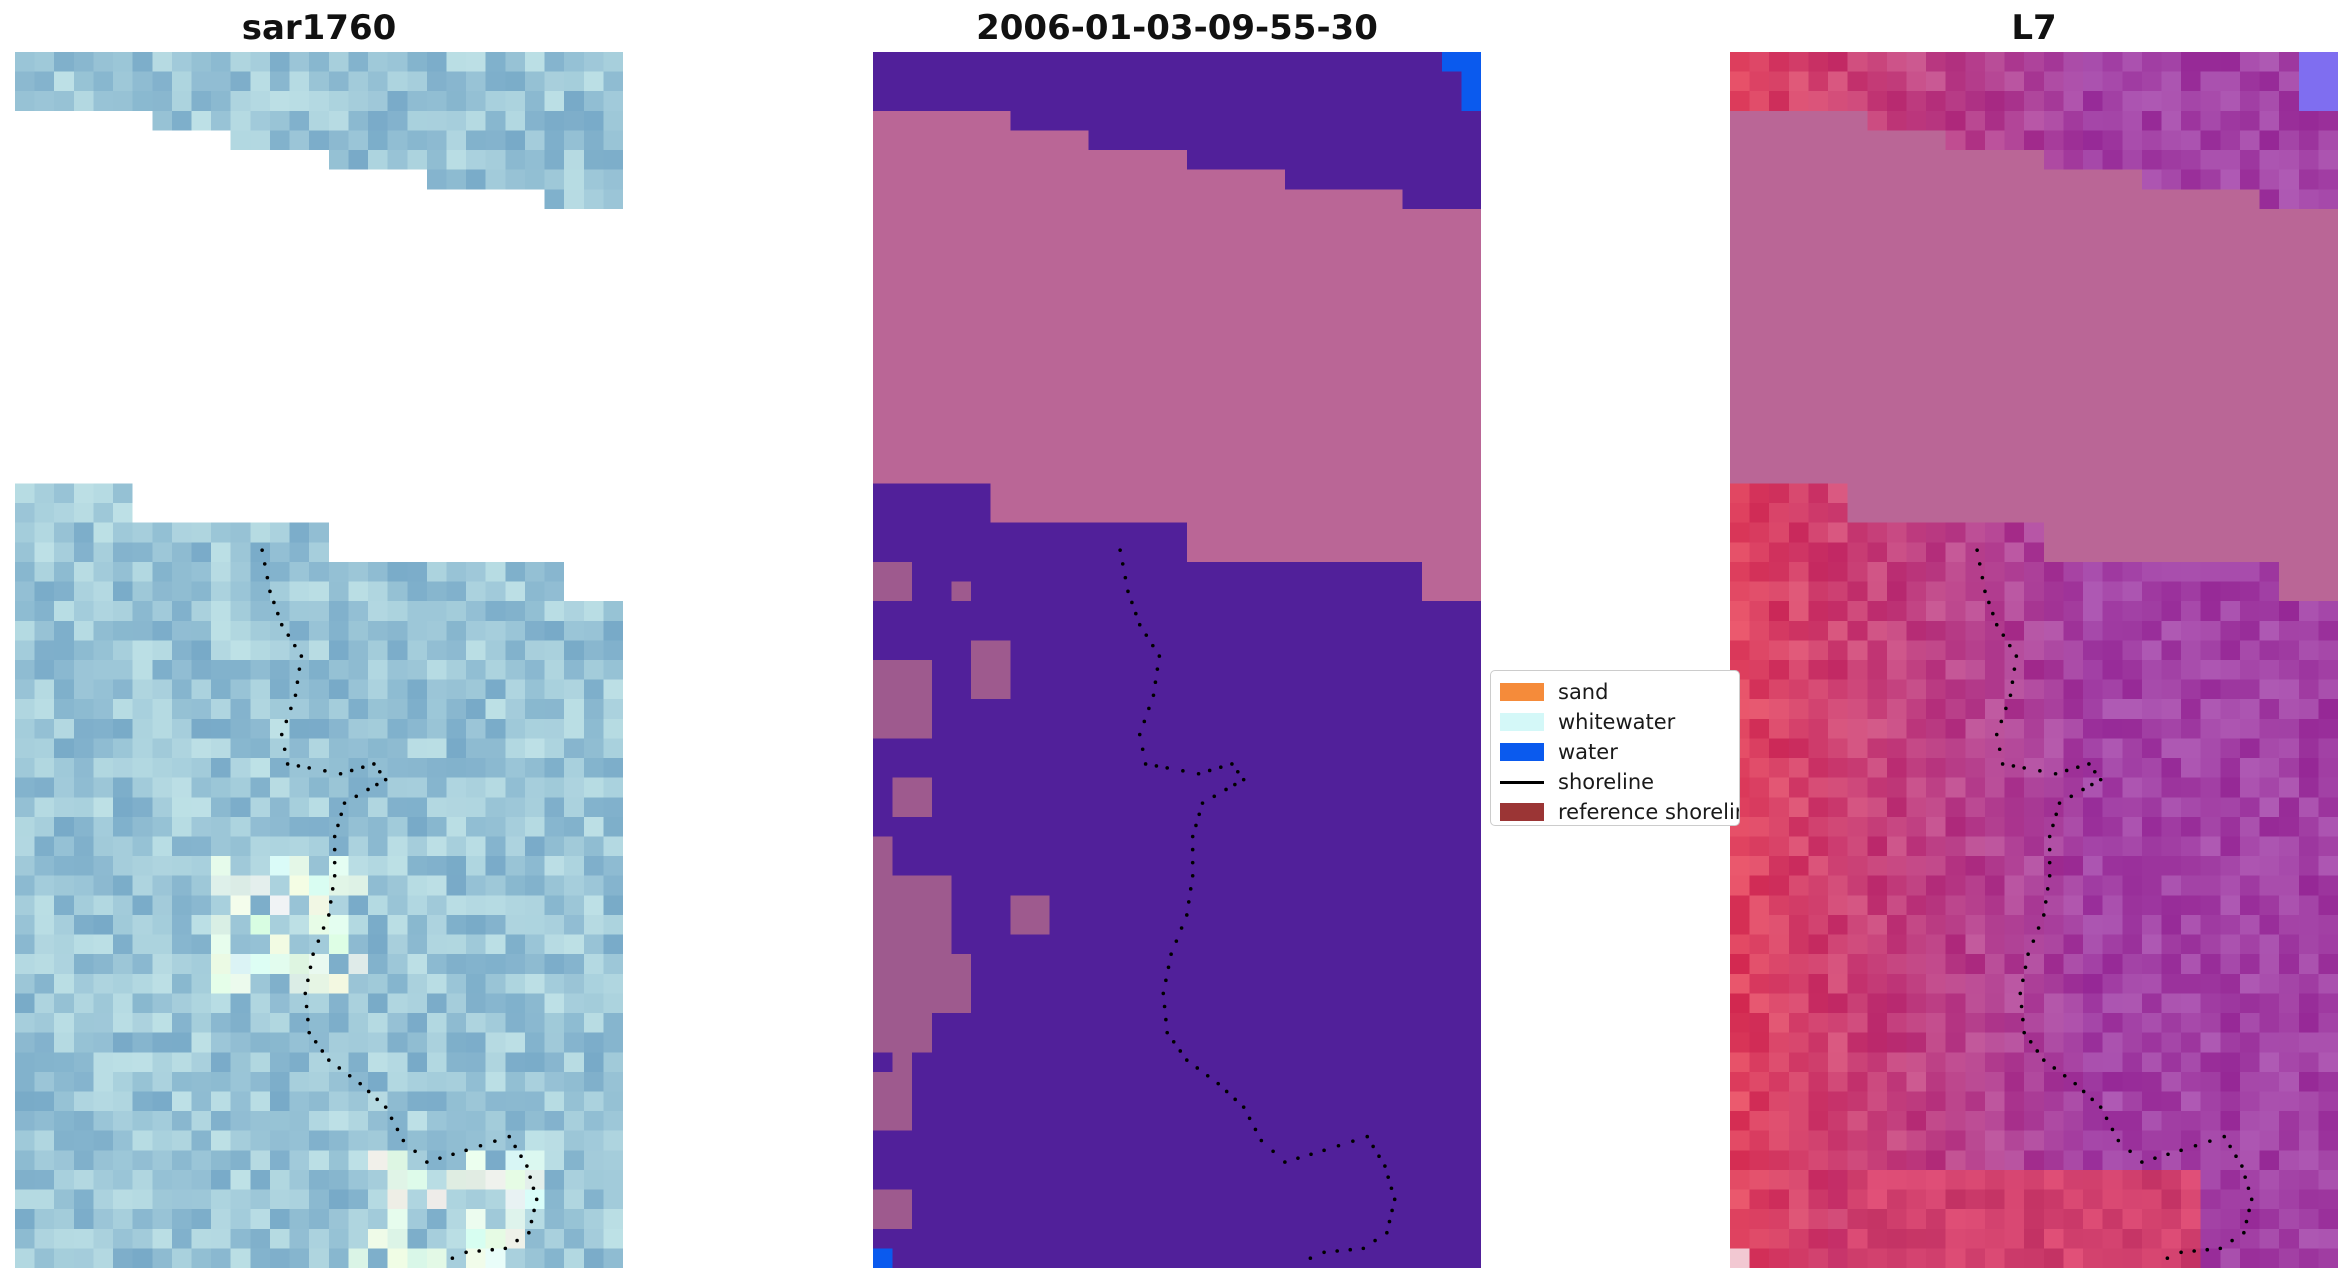 The image size is (2352, 1283). I want to click on panel-title-sar: sar1760, so click(319, 28).